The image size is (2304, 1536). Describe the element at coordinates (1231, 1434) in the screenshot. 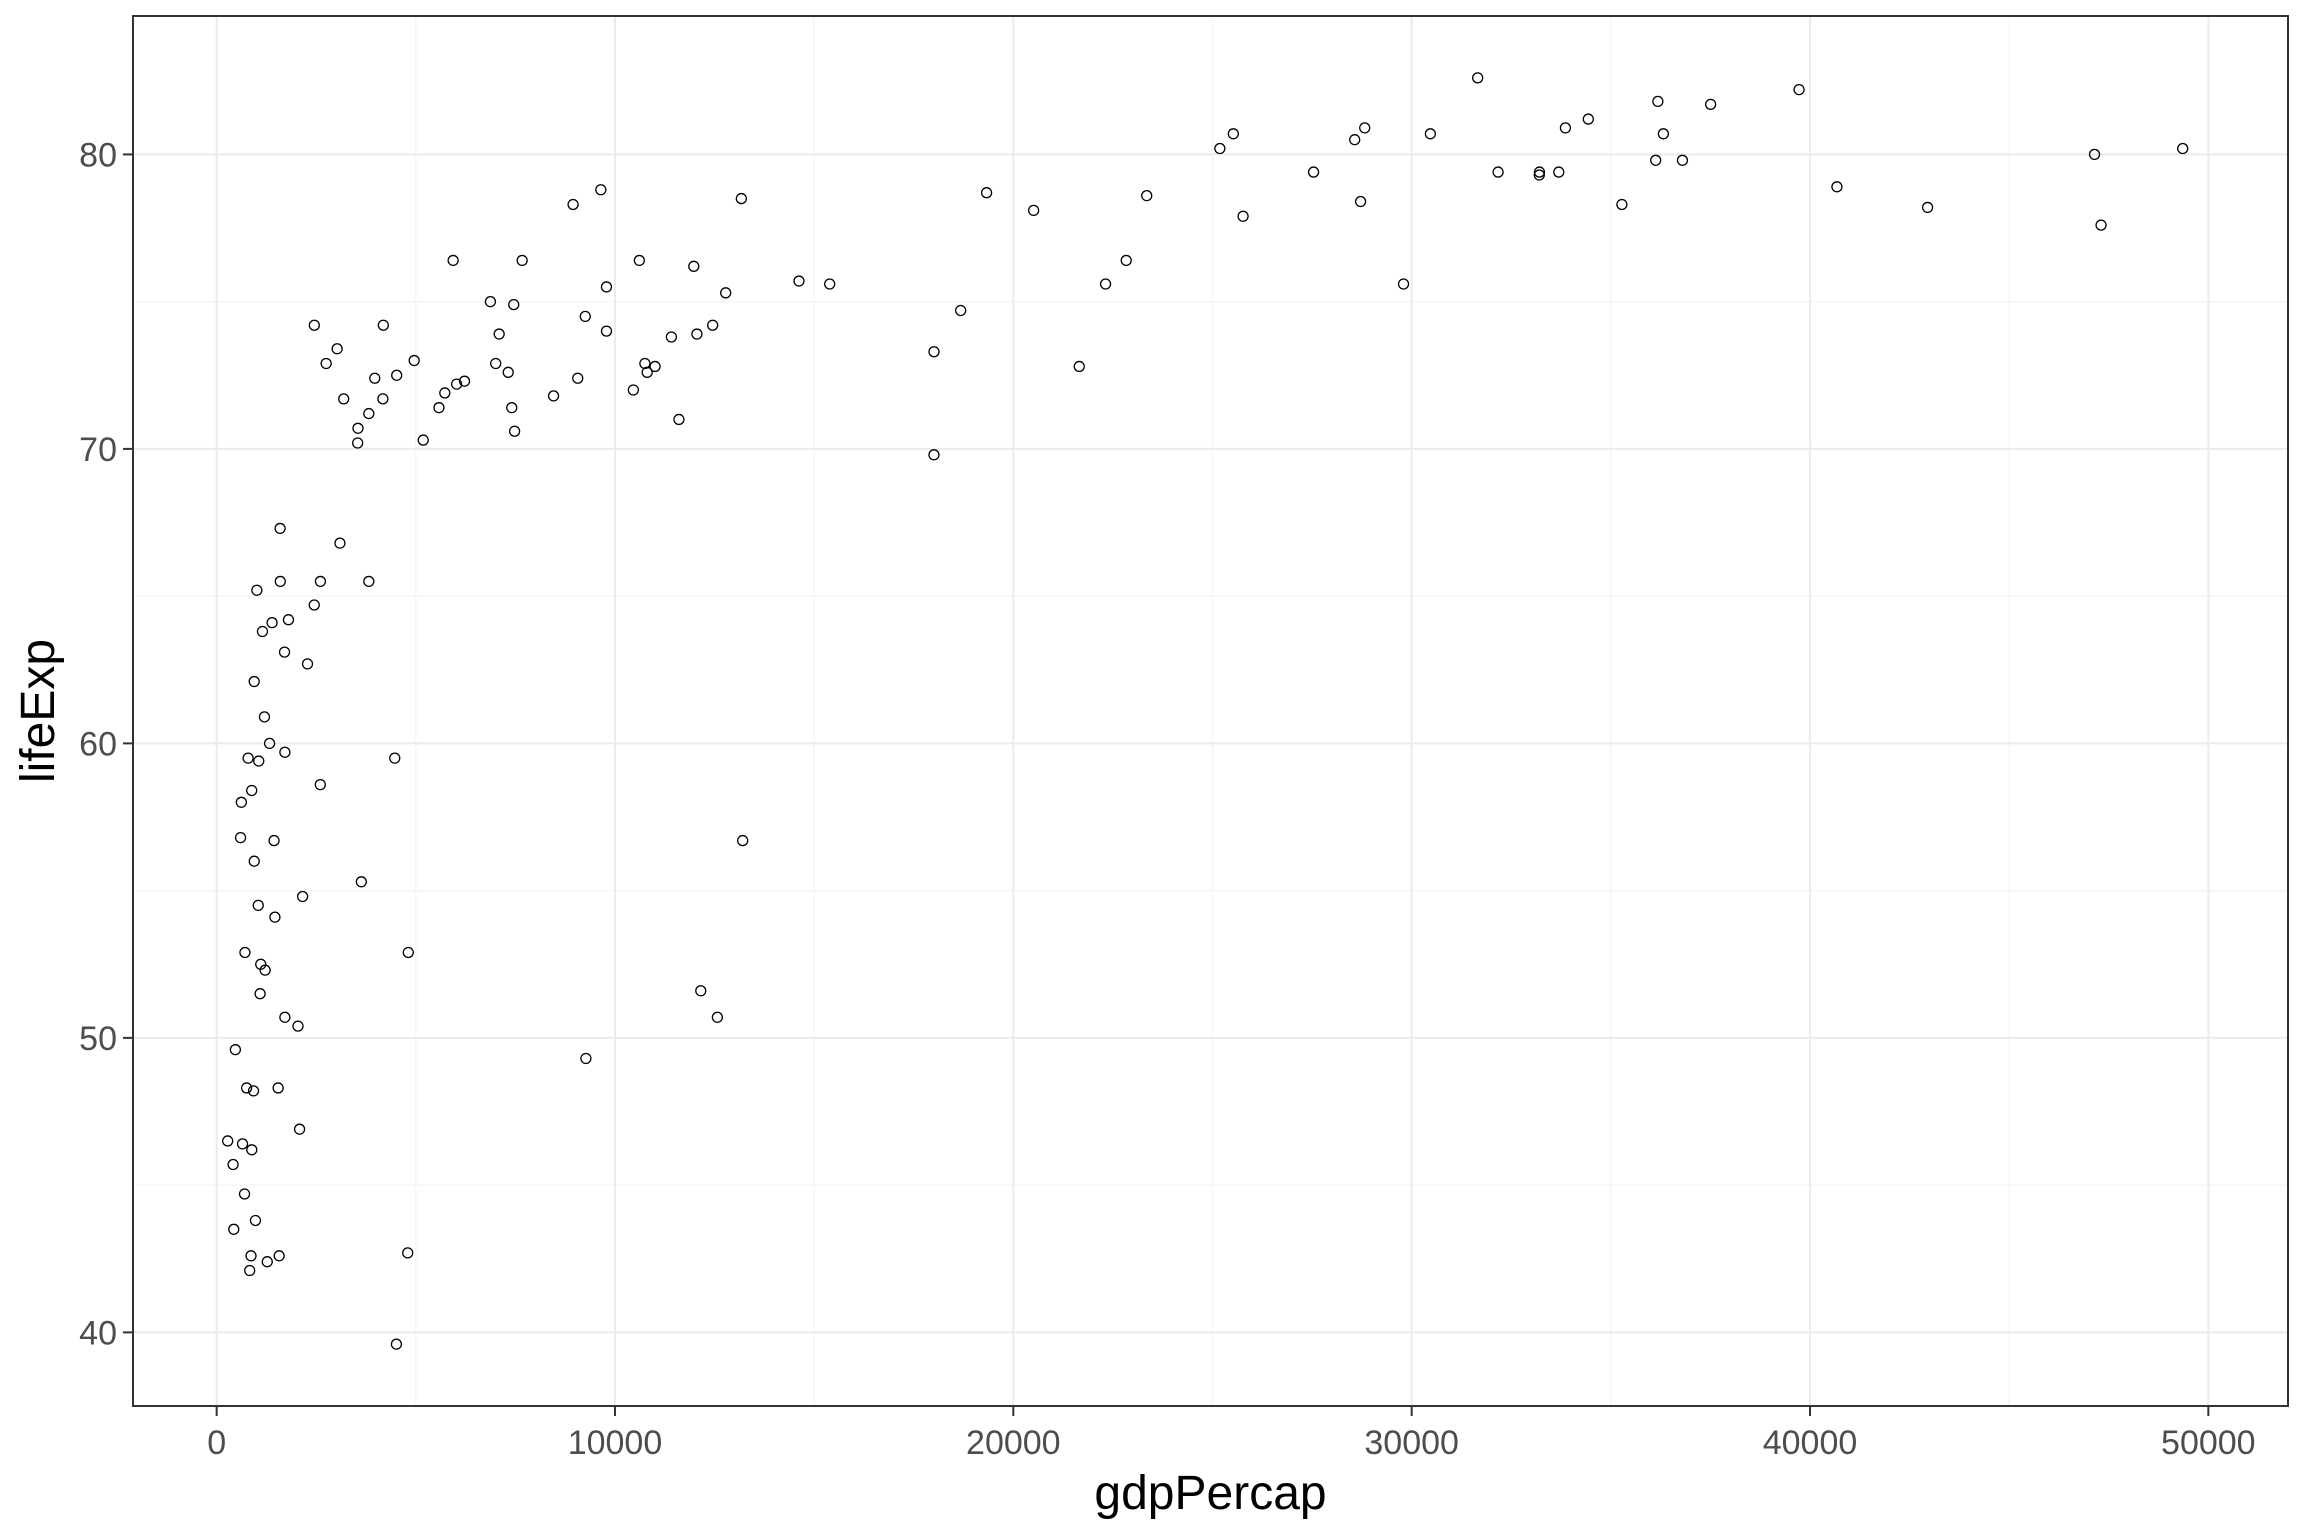

I see `x-axis: 0 10000 20000 30000 40000 50000` at that location.